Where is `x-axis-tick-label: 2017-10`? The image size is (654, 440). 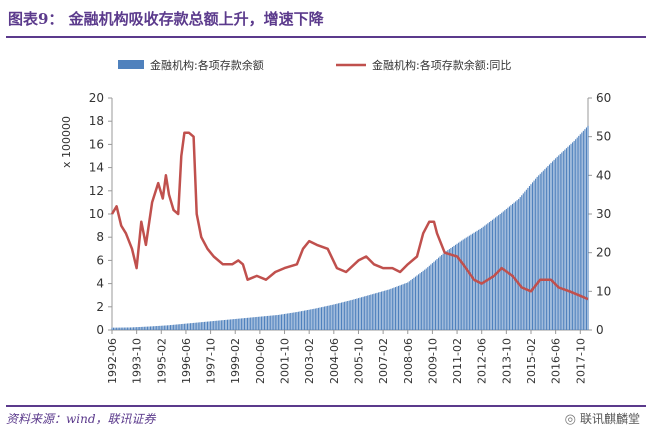 x-axis-tick-label: 2017-10 is located at coordinates (580, 361).